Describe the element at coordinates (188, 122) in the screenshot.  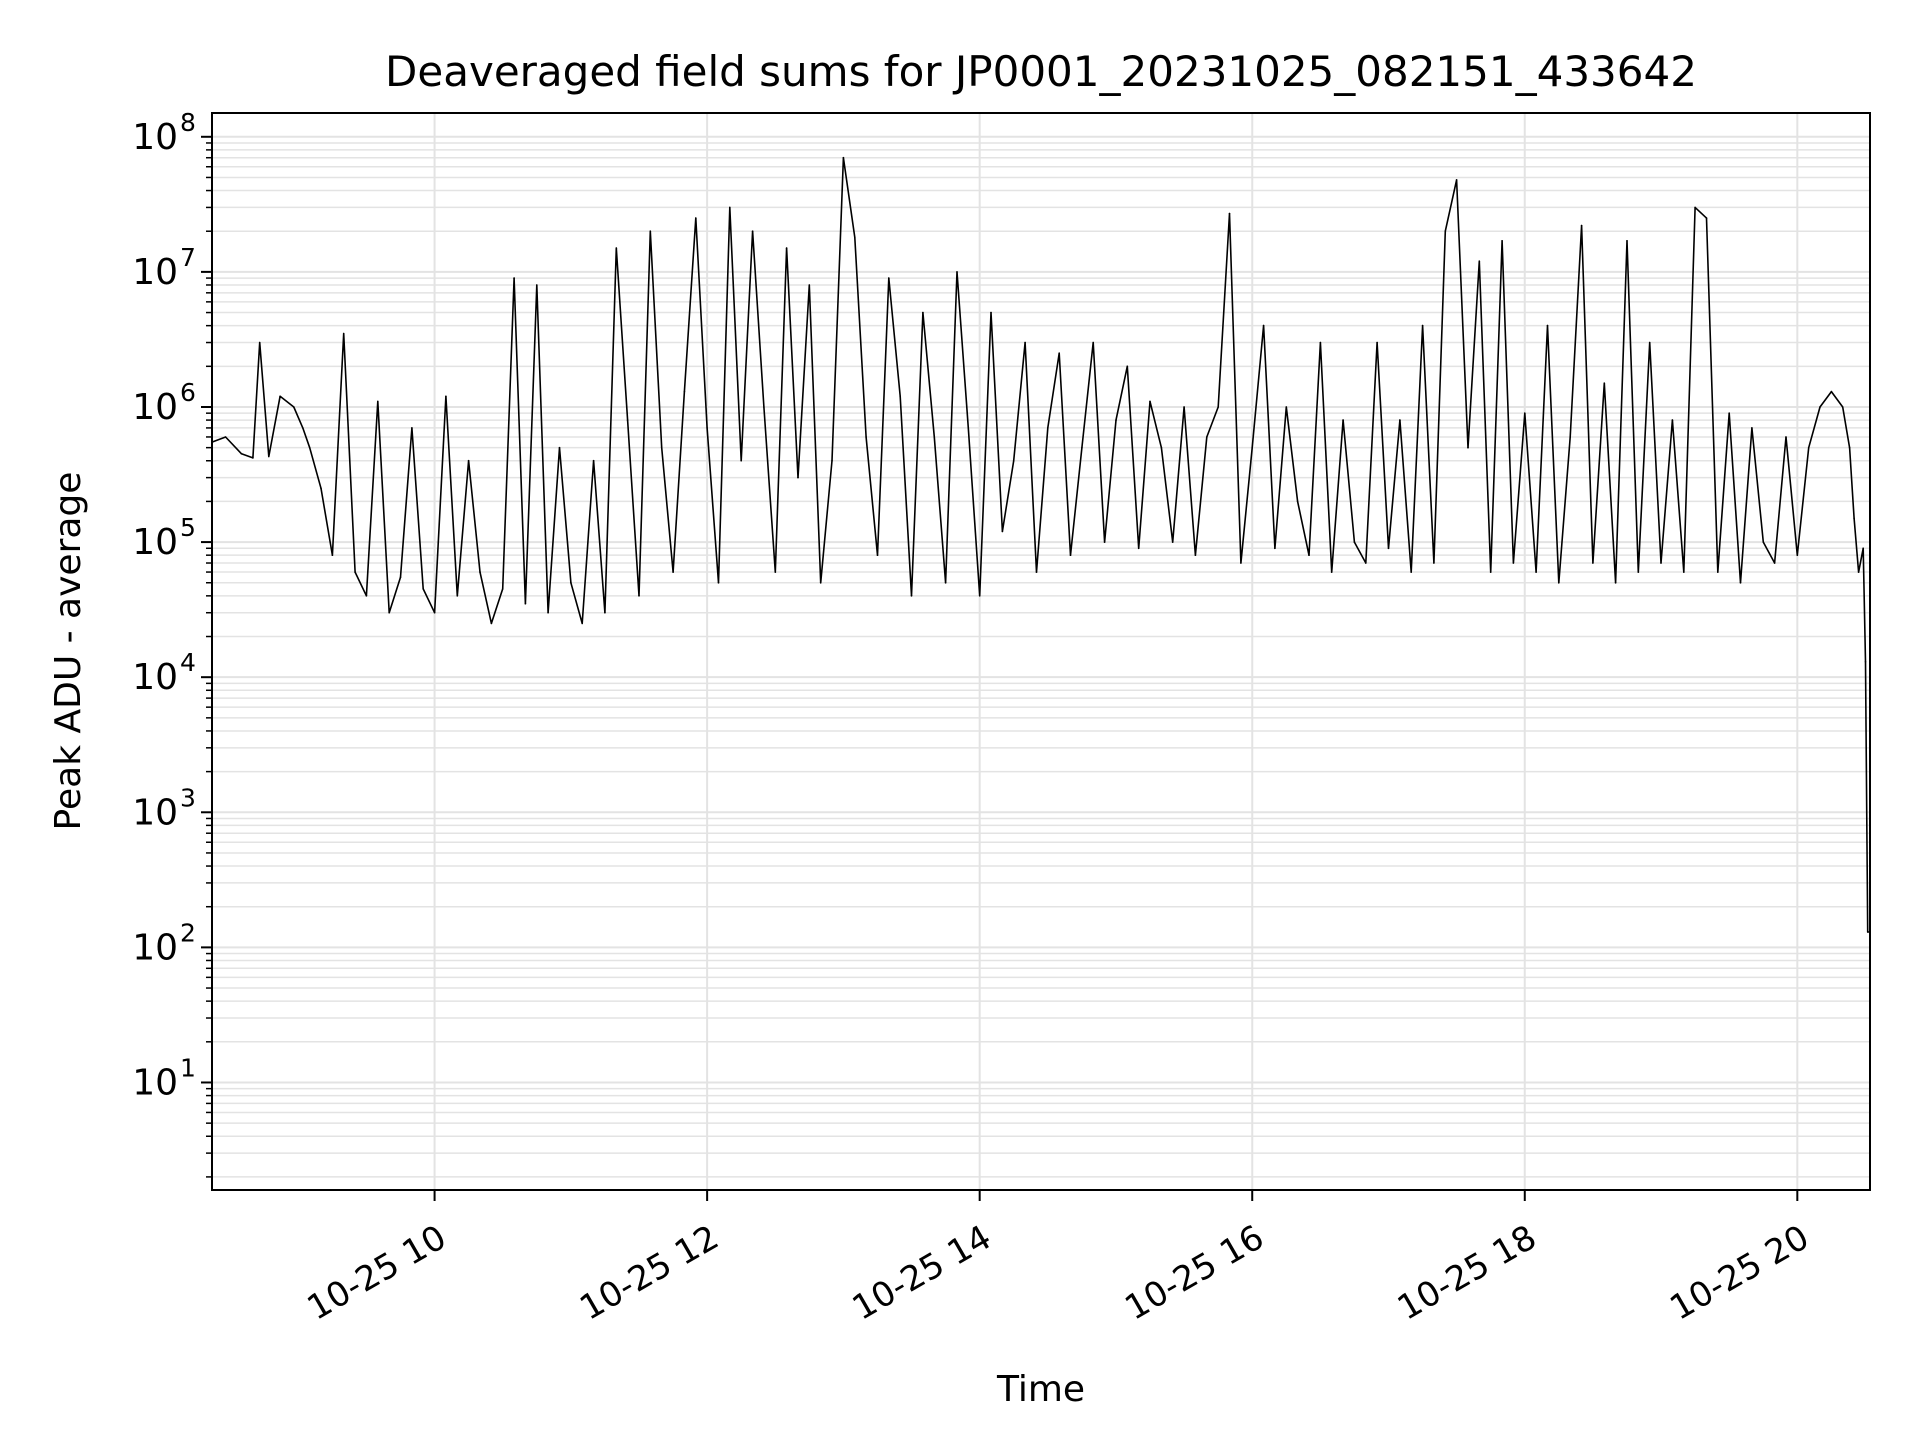
I see `y-tick-exponent: 8` at that location.